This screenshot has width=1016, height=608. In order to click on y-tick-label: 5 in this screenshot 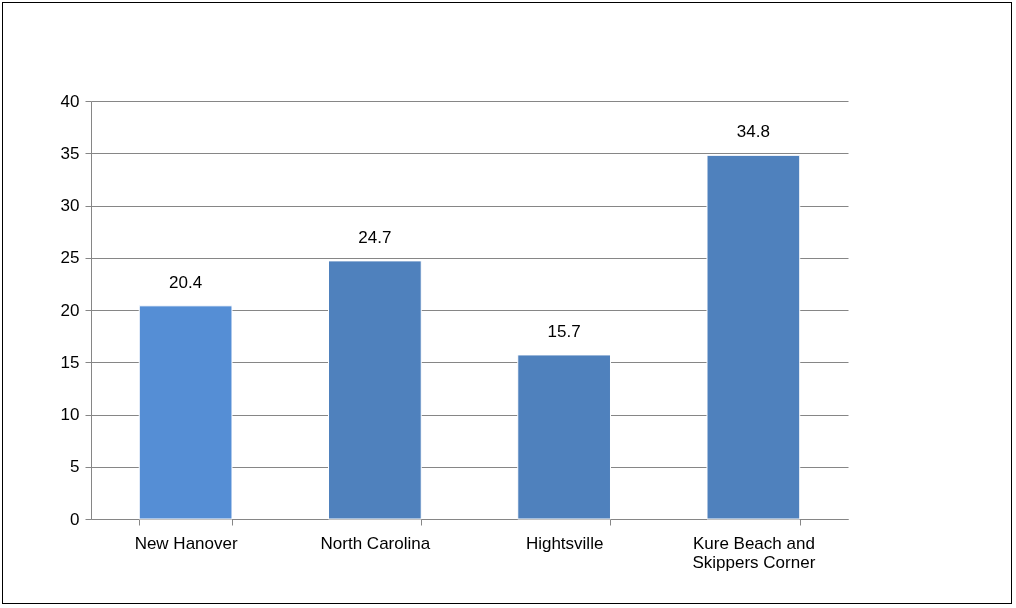, I will do `click(75, 467)`.